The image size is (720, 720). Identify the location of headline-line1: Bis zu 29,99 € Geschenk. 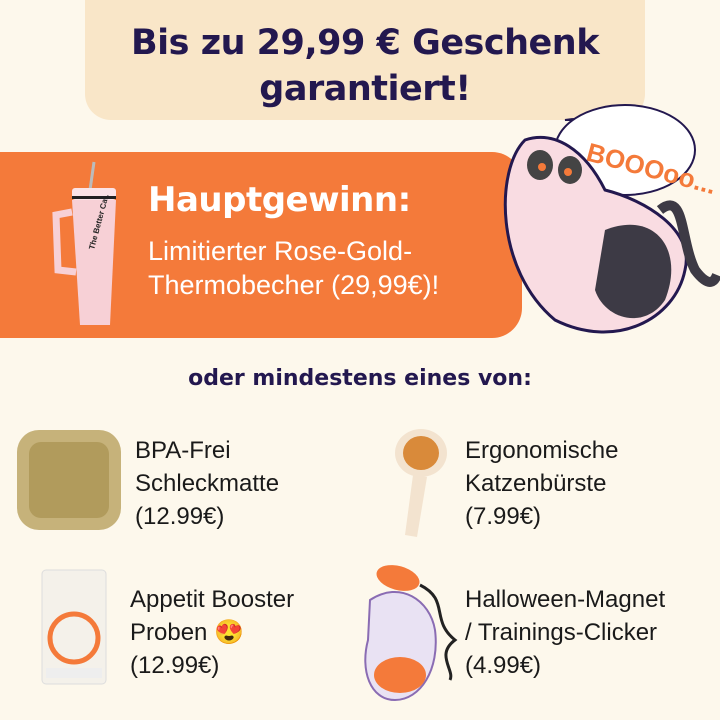
(365, 43).